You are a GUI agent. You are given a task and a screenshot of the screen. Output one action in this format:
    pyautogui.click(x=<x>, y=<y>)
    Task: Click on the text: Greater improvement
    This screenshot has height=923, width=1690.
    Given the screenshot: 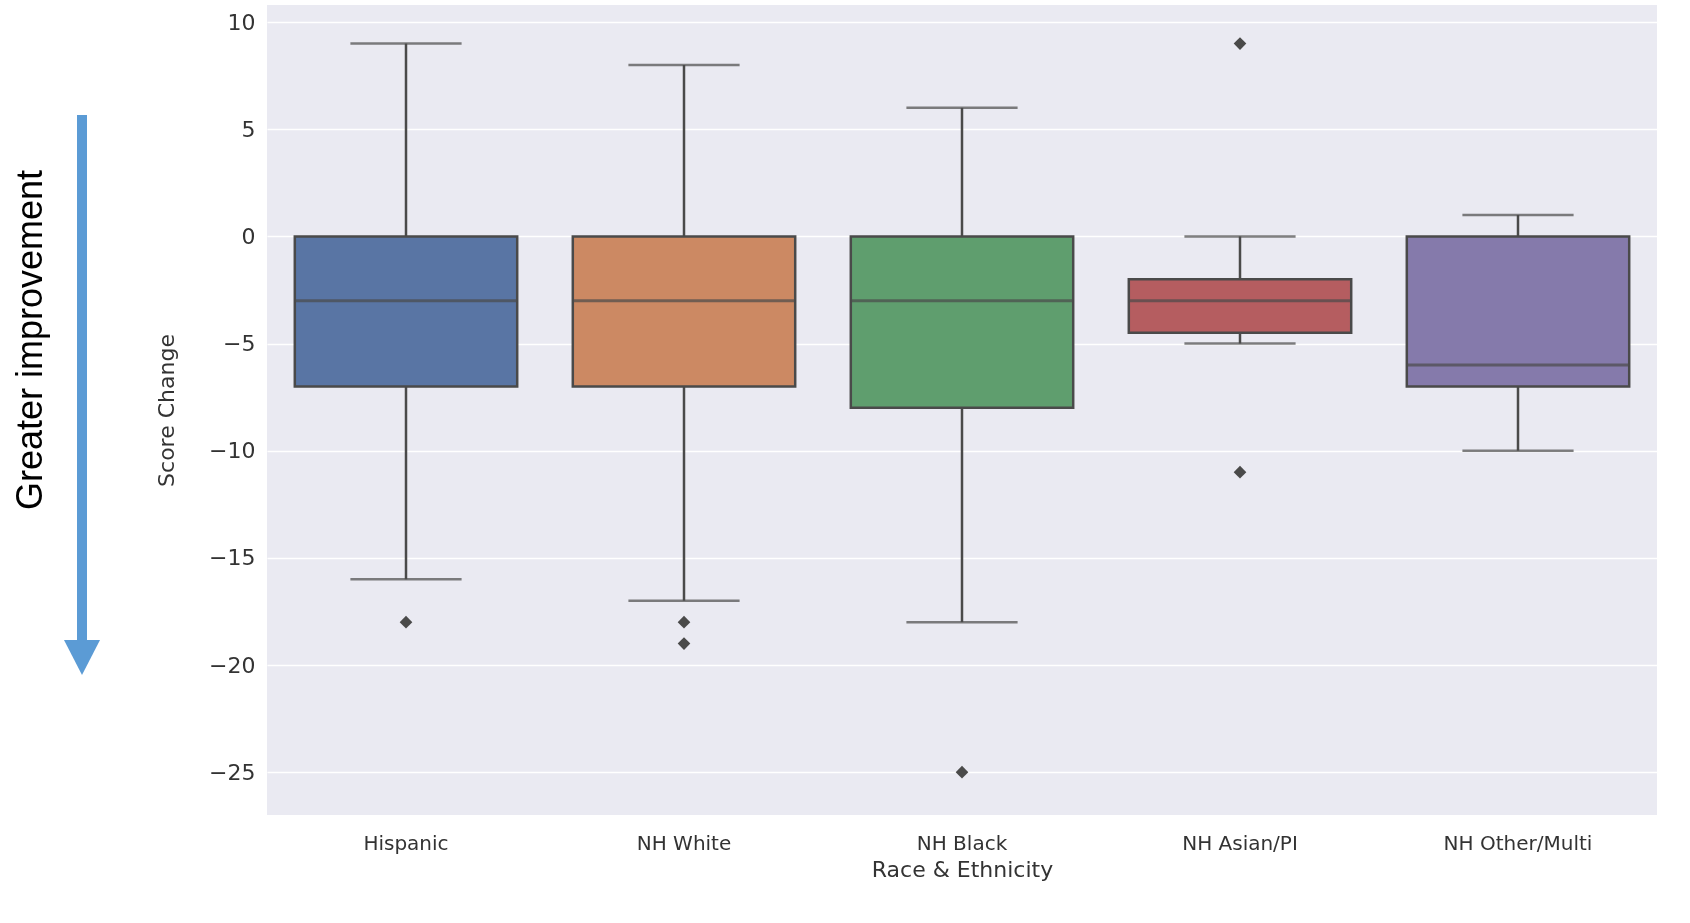 What is the action you would take?
    pyautogui.click(x=30, y=340)
    